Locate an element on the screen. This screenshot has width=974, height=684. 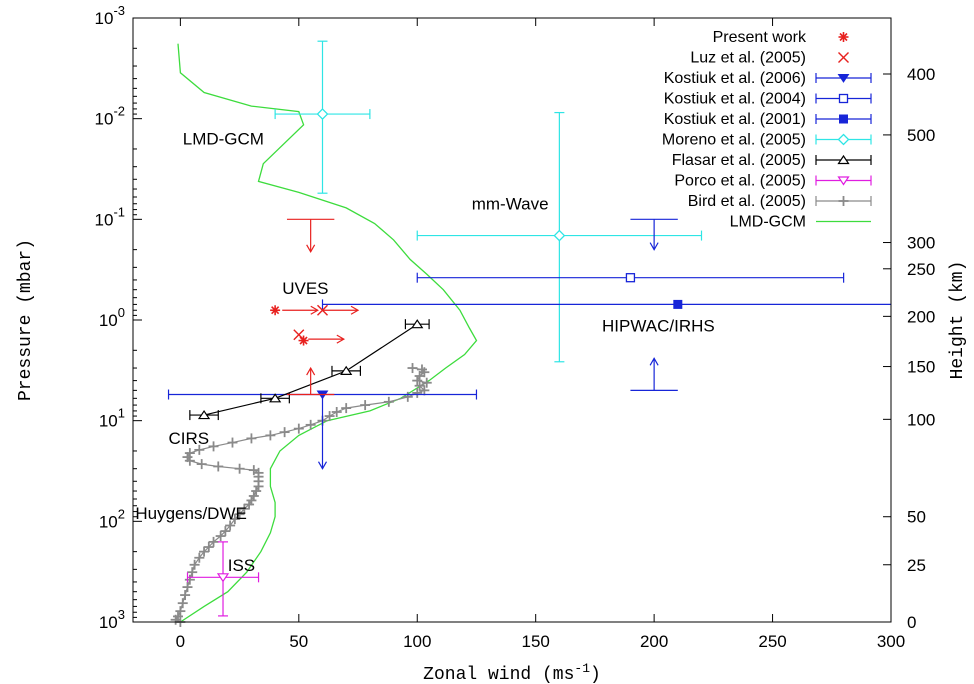
x-tick-label: 200 is located at coordinates (654, 641).